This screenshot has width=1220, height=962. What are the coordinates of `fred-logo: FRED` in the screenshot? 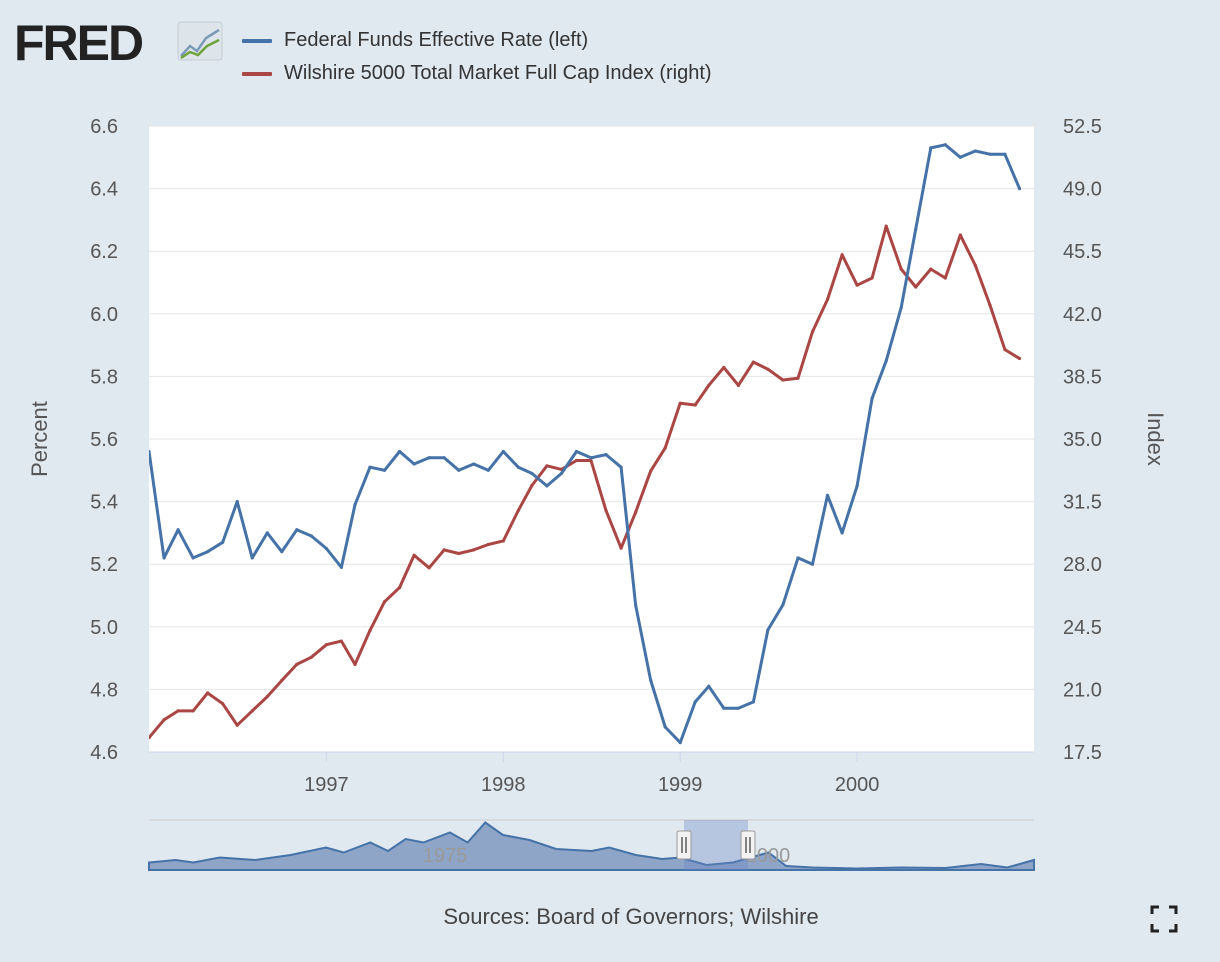 It's located at (124, 44).